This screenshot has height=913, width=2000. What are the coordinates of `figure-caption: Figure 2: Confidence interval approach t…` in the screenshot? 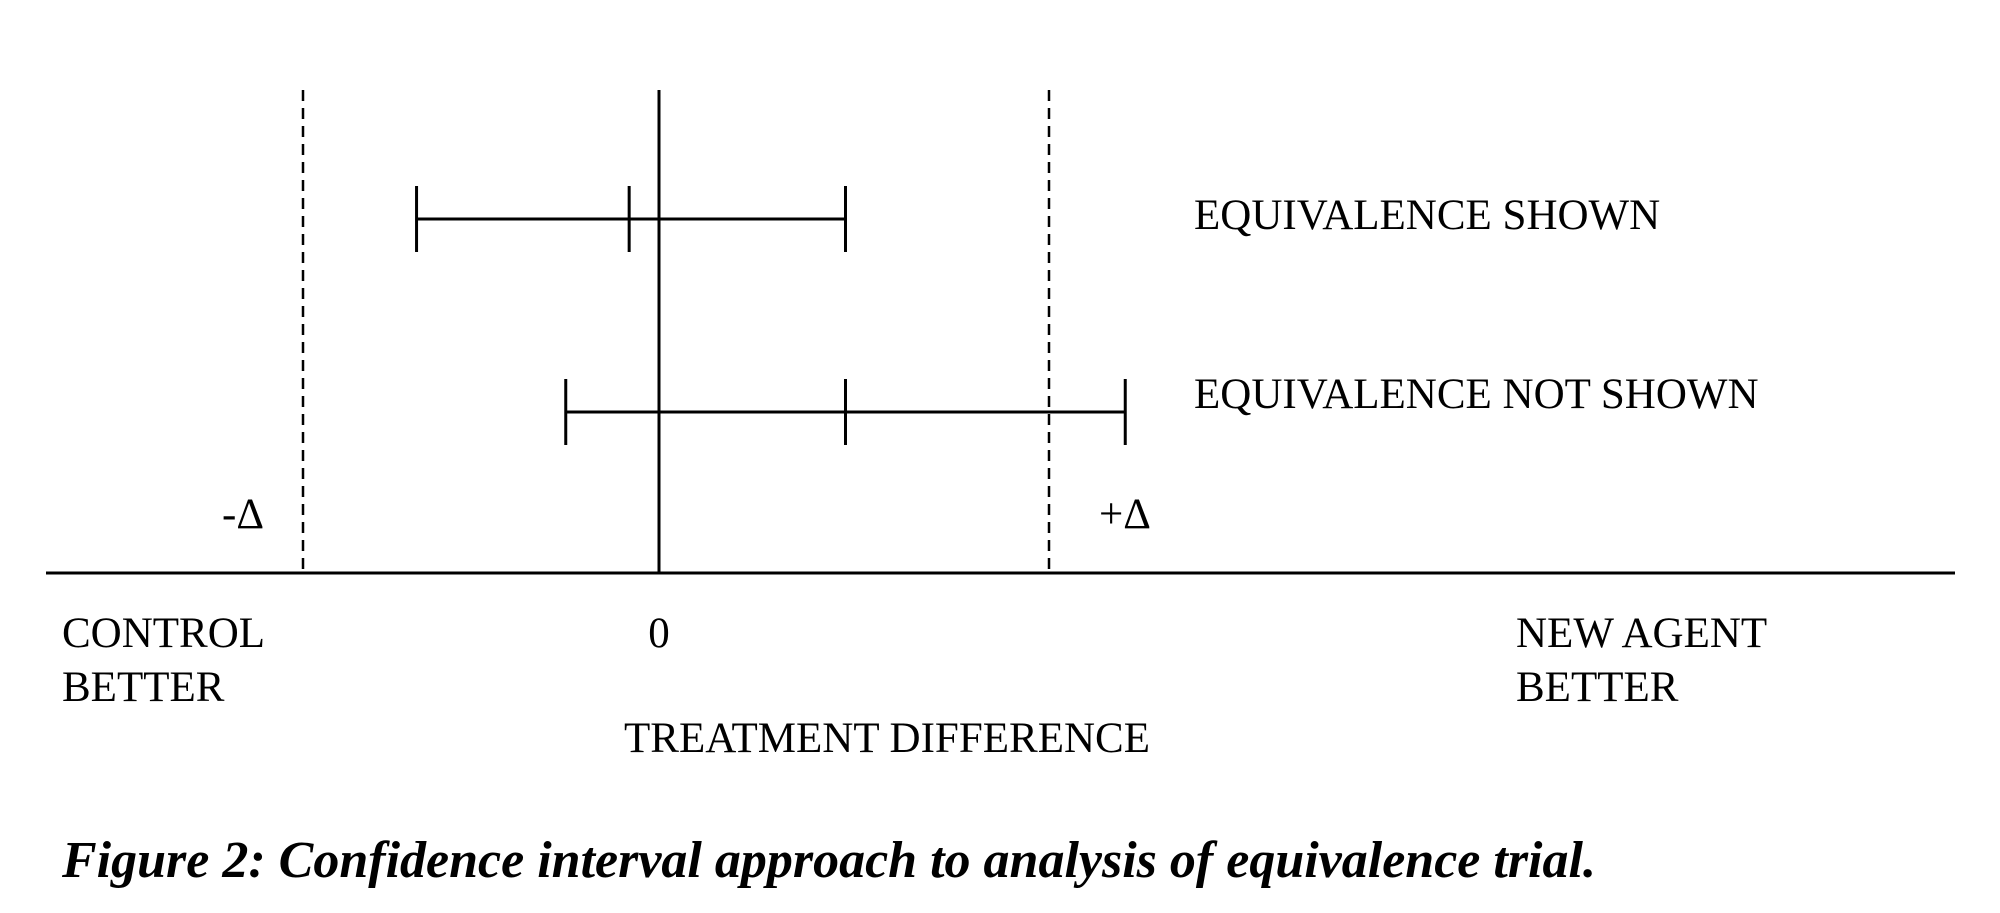 It's located at (828, 860).